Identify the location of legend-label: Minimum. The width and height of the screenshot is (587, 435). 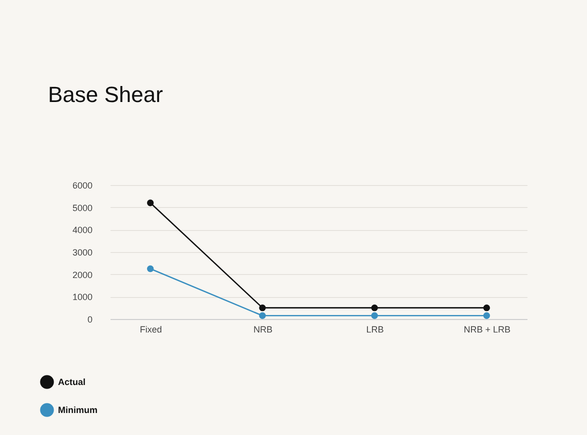
(78, 410).